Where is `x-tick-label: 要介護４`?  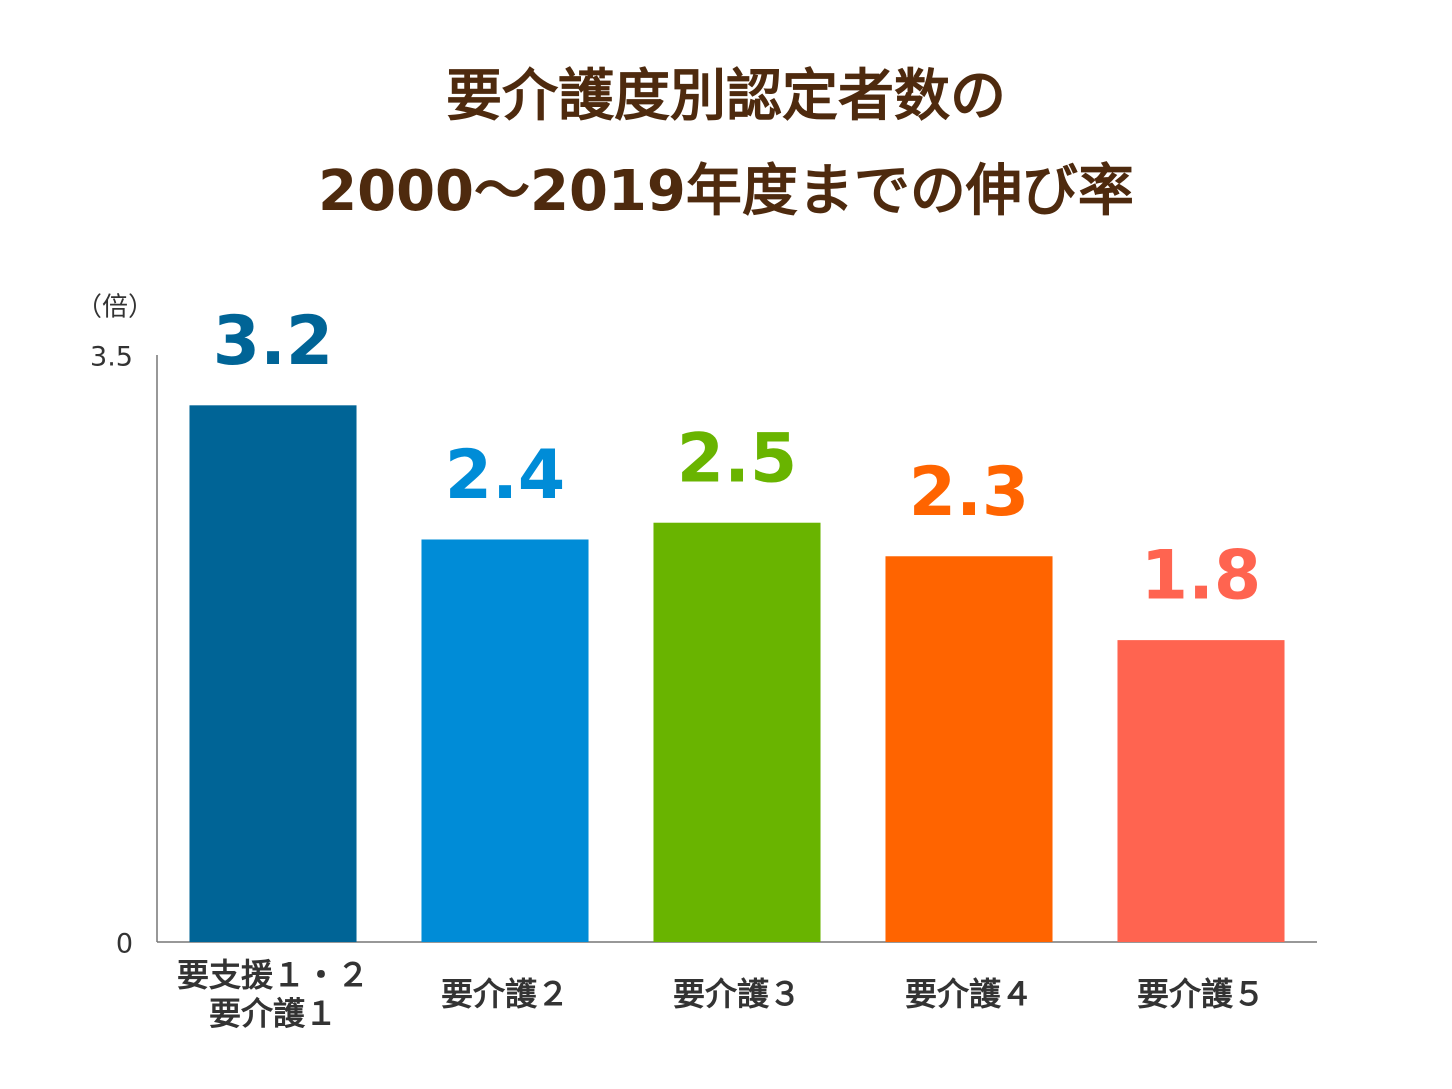
x-tick-label: 要介護４ is located at coordinates (969, 994).